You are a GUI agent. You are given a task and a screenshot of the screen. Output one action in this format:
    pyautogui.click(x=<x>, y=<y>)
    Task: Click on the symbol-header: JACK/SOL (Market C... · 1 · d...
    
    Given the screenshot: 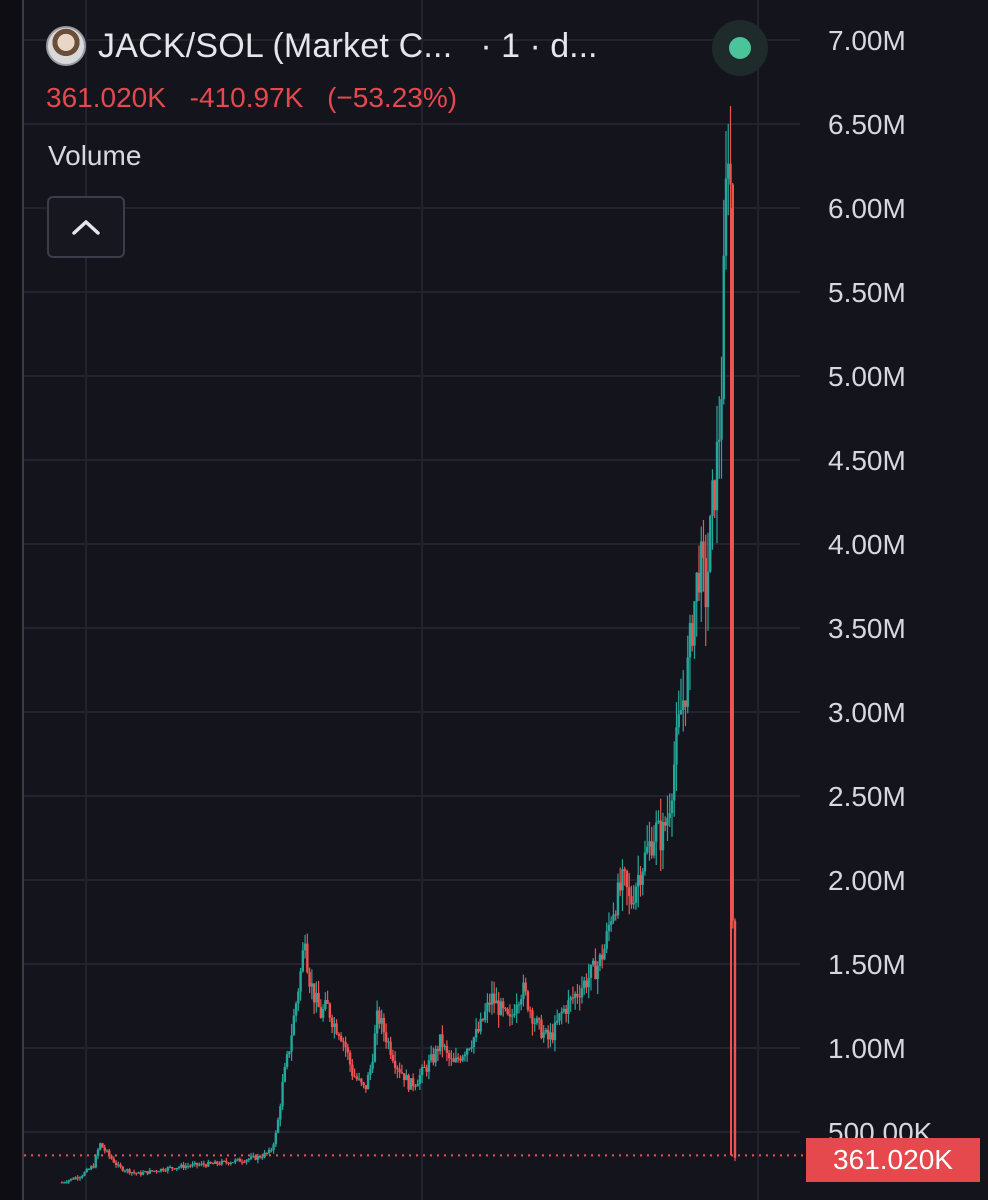 What is the action you would take?
    pyautogui.click(x=321, y=46)
    